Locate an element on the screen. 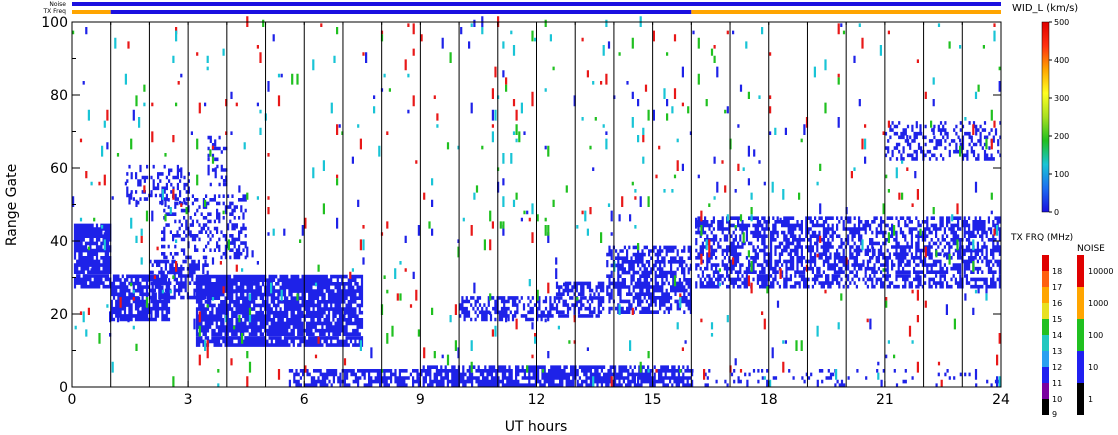  x-axis-label: UT hours is located at coordinates (536, 427).